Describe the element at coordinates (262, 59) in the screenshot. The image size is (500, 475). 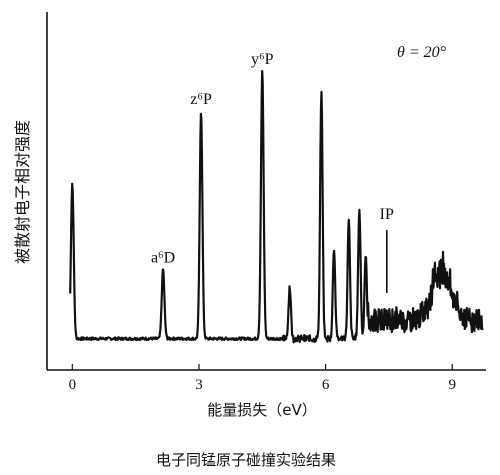
I see `label-y6P: y⁶P` at that location.